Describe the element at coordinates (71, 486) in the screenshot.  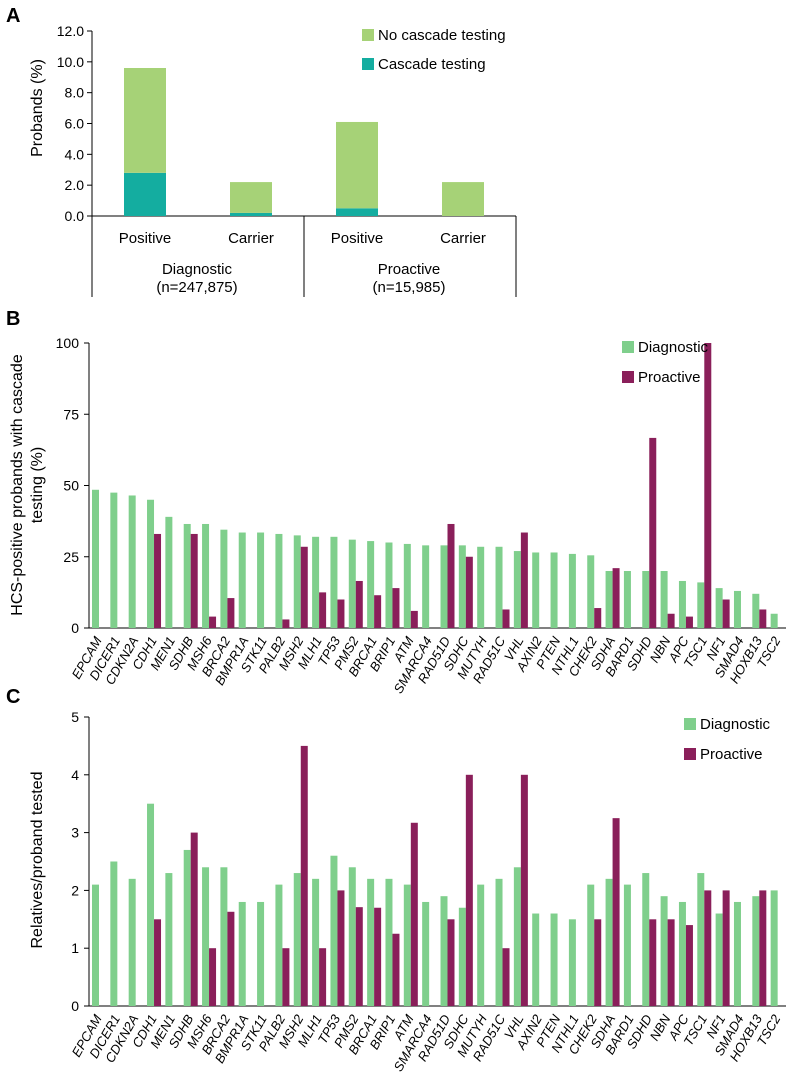
I see `panelB-ytick-label: 50` at that location.